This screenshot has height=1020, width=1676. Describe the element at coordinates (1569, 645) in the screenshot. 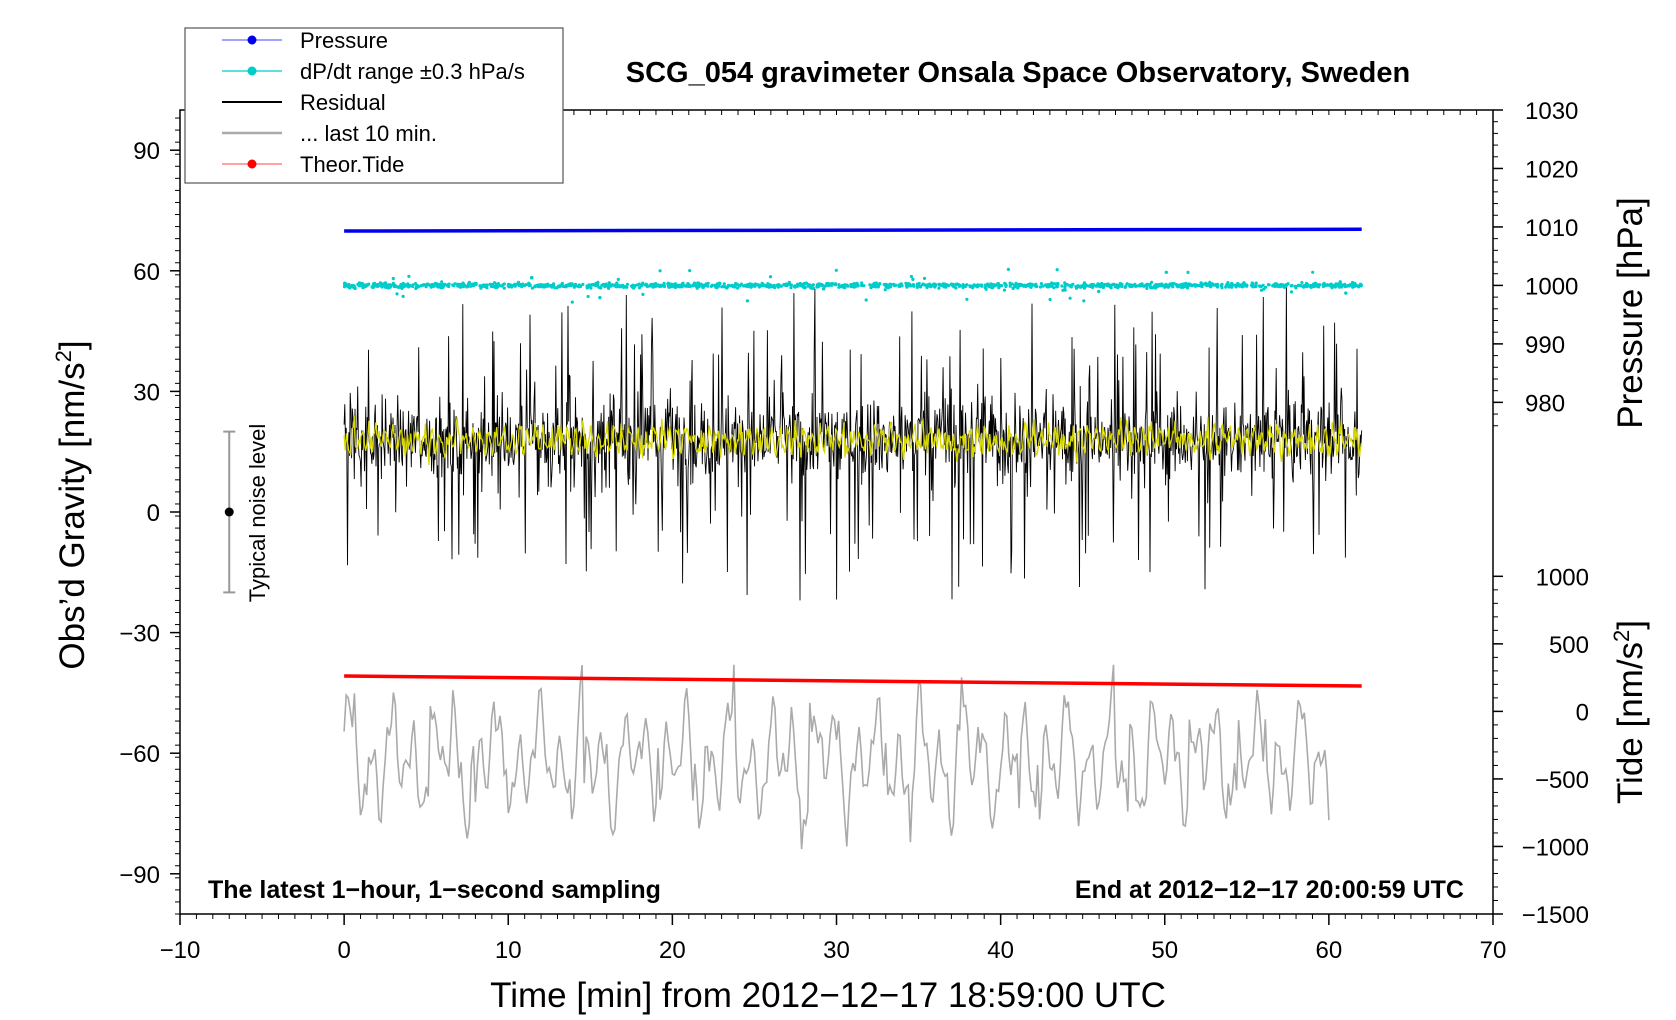

I see `tide-tick-label: 500` at that location.